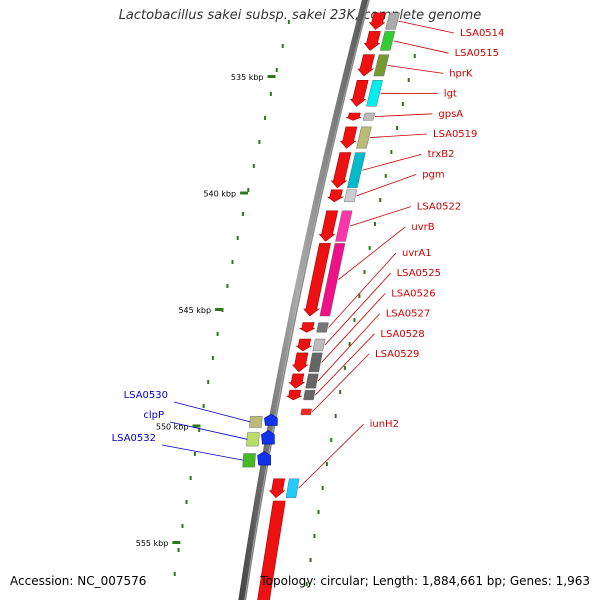  What do you see at coordinates (350, 196) in the screenshot?
I see `gene-pgm` at bounding box center [350, 196].